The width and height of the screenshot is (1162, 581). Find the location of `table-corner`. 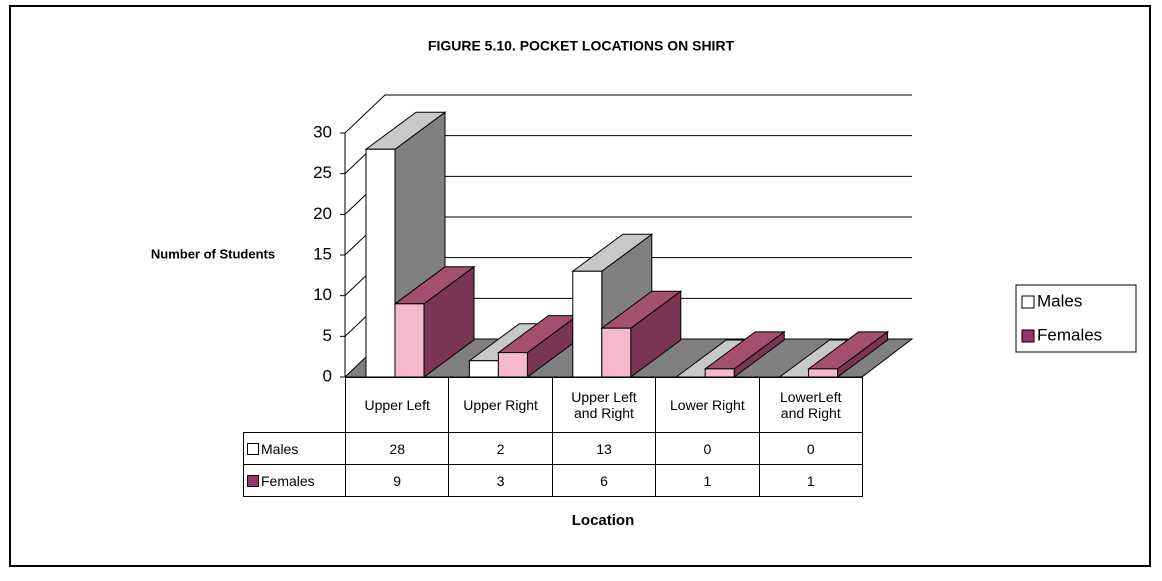

table-corner is located at coordinates (295, 405).